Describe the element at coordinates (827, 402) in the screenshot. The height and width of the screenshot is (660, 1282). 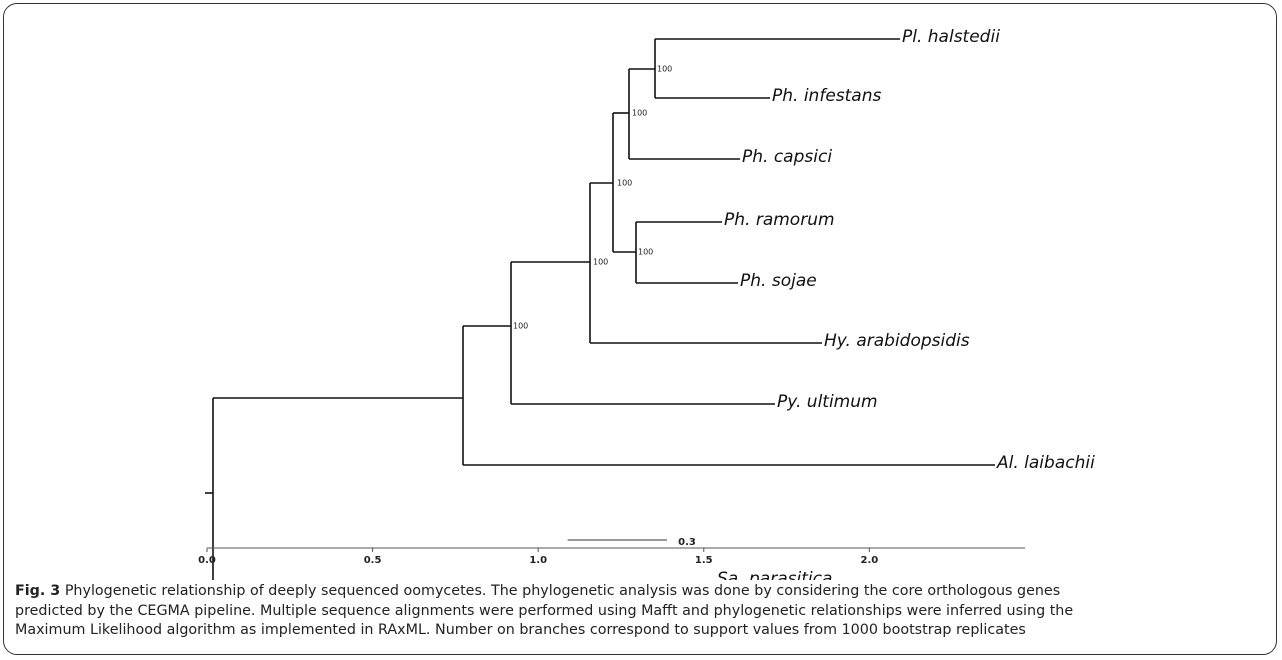
I see `taxon-label: Py. ultimum` at that location.